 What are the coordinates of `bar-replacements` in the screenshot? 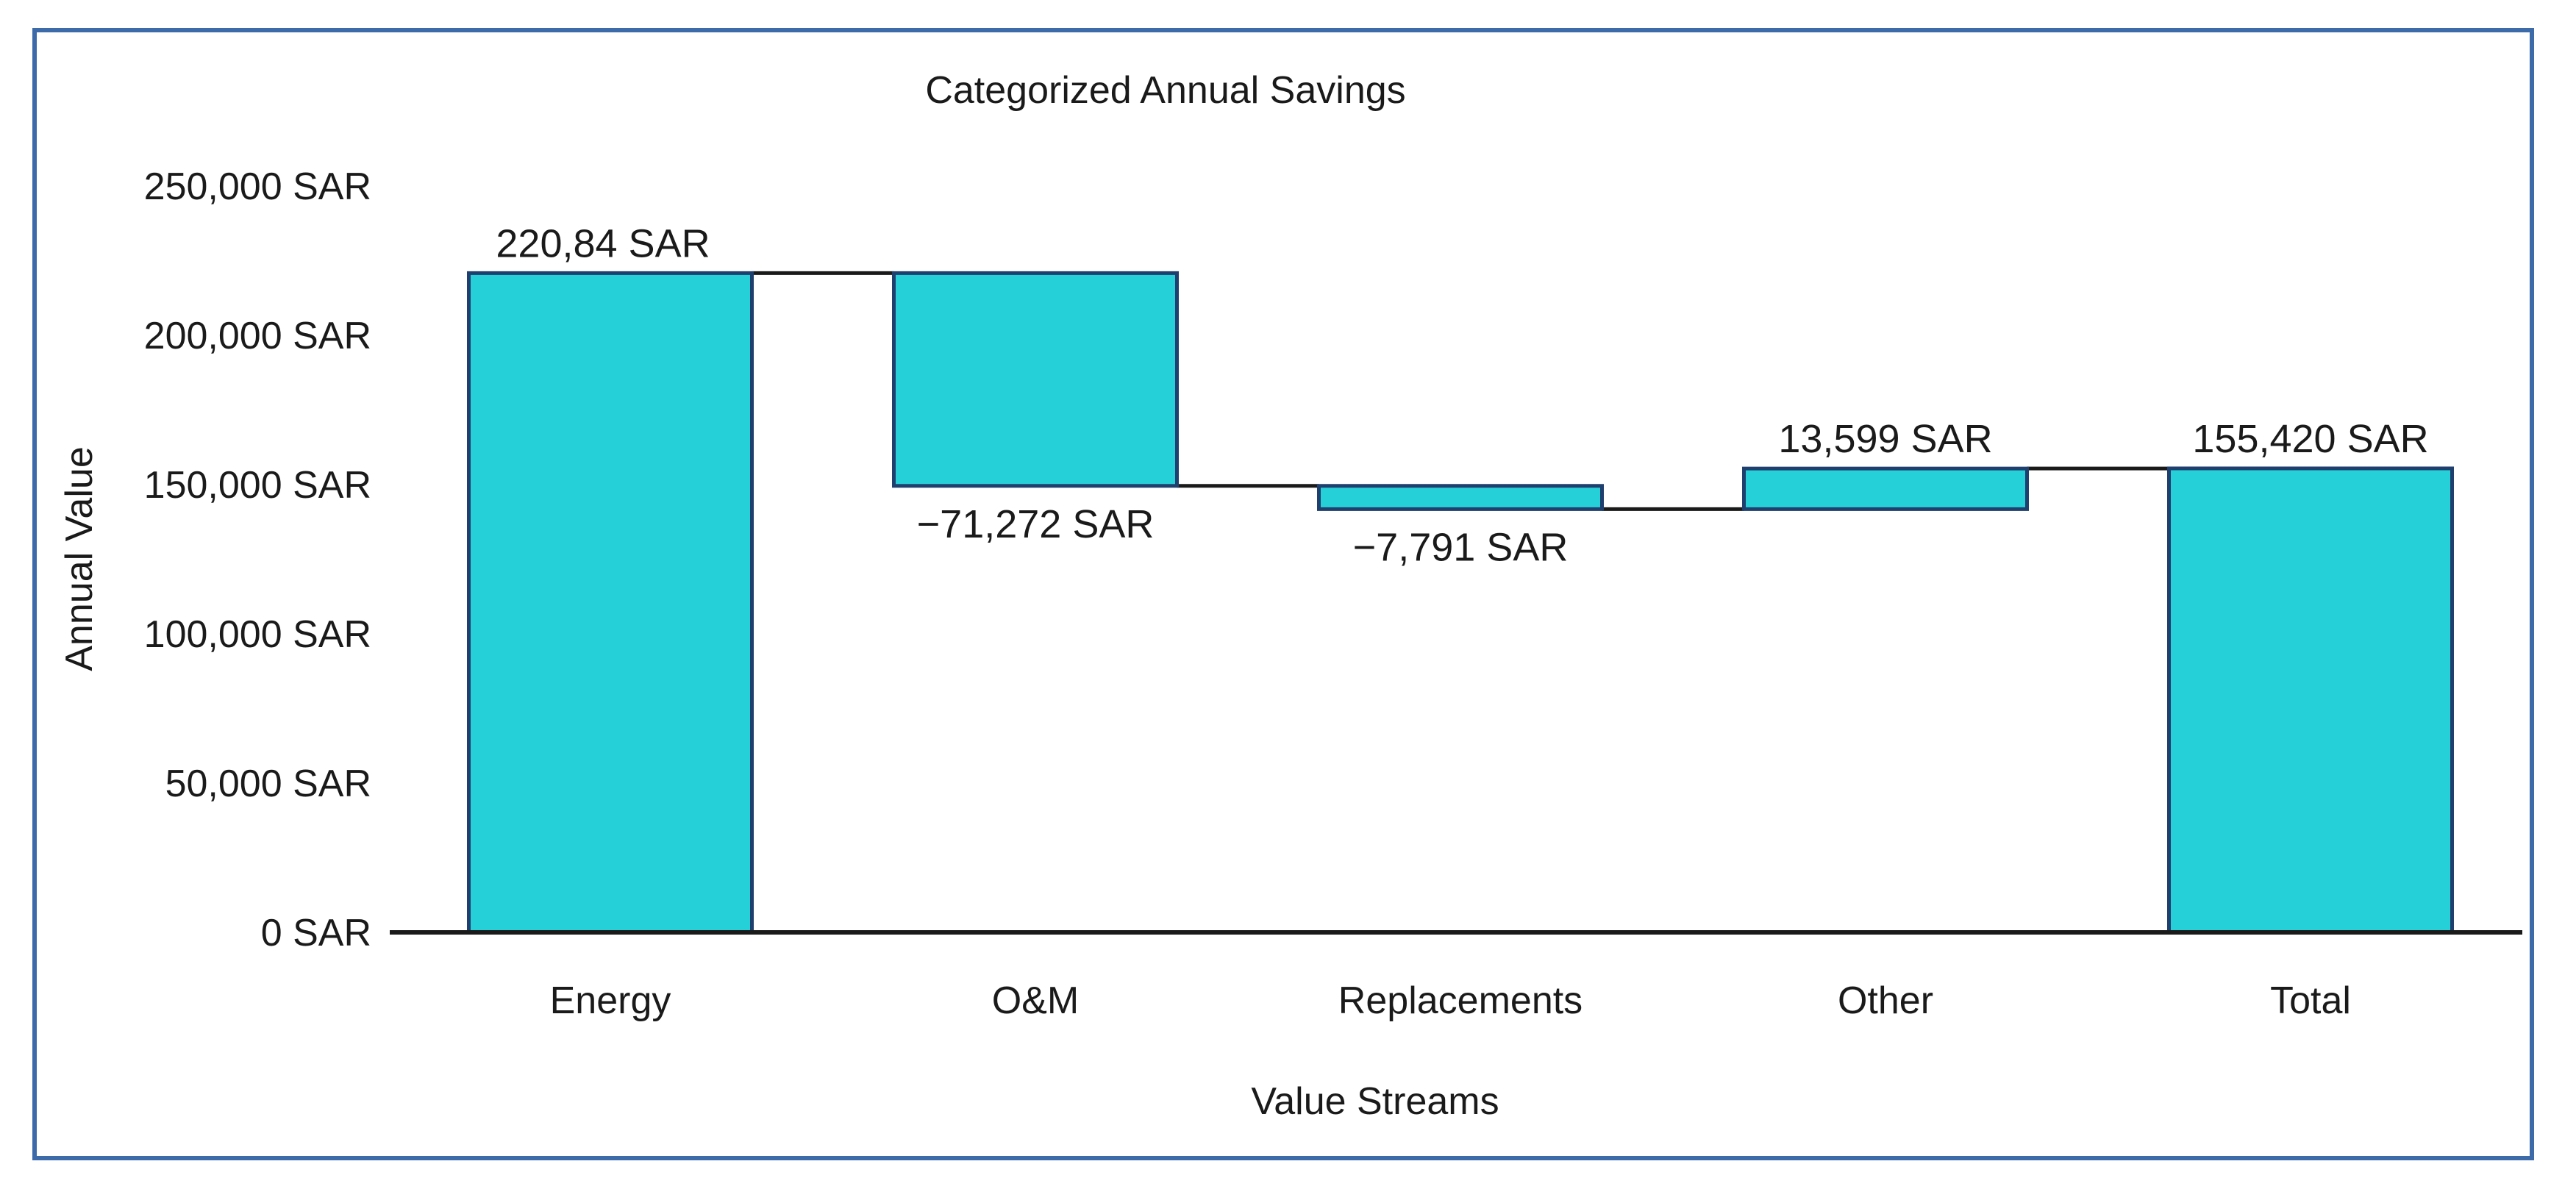 It's located at (1460, 497).